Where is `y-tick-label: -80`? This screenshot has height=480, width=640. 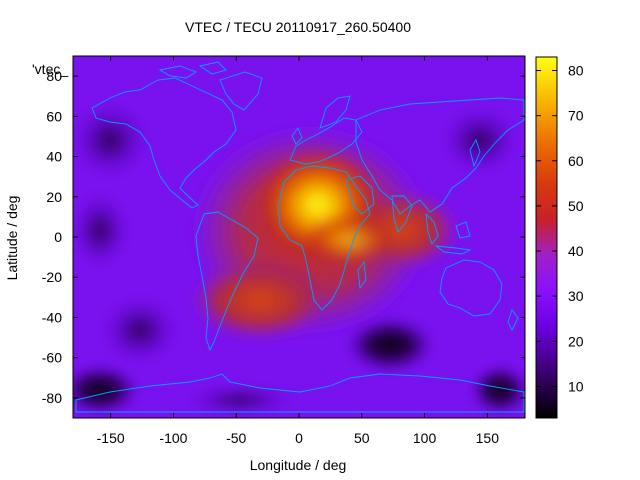 y-tick-label: -80 is located at coordinates (52, 398).